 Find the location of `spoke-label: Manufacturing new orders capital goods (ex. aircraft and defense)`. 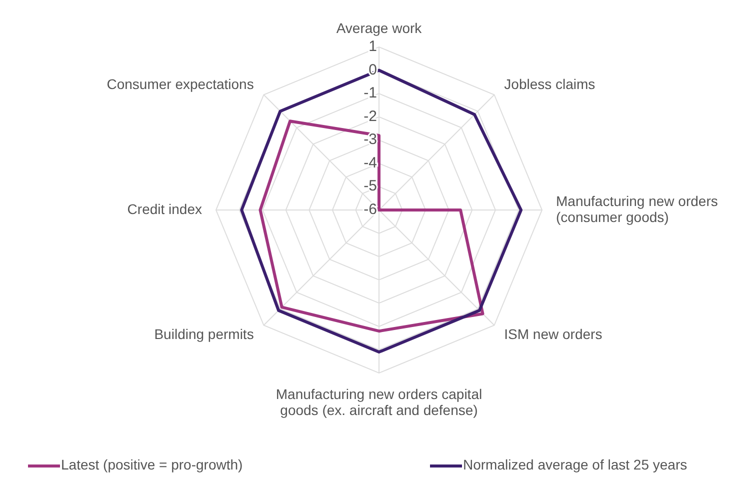

spoke-label: Manufacturing new orders capital goods (ex. aircraft and defense) is located at coordinates (379, 402).